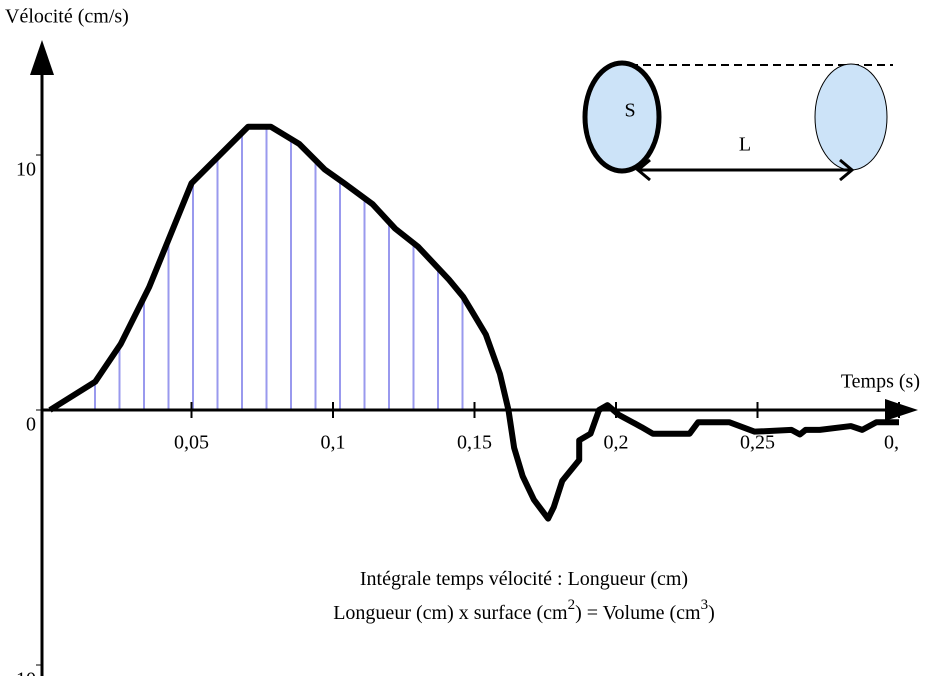 This screenshot has width=928, height=676. What do you see at coordinates (31, 425) in the screenshot?
I see `y-tick-label: 0` at bounding box center [31, 425].